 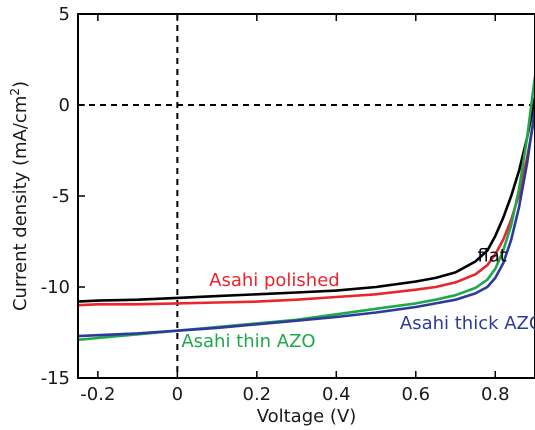 What do you see at coordinates (20, 84) in the screenshot?
I see `y-axis-label-tail: )` at bounding box center [20, 84].